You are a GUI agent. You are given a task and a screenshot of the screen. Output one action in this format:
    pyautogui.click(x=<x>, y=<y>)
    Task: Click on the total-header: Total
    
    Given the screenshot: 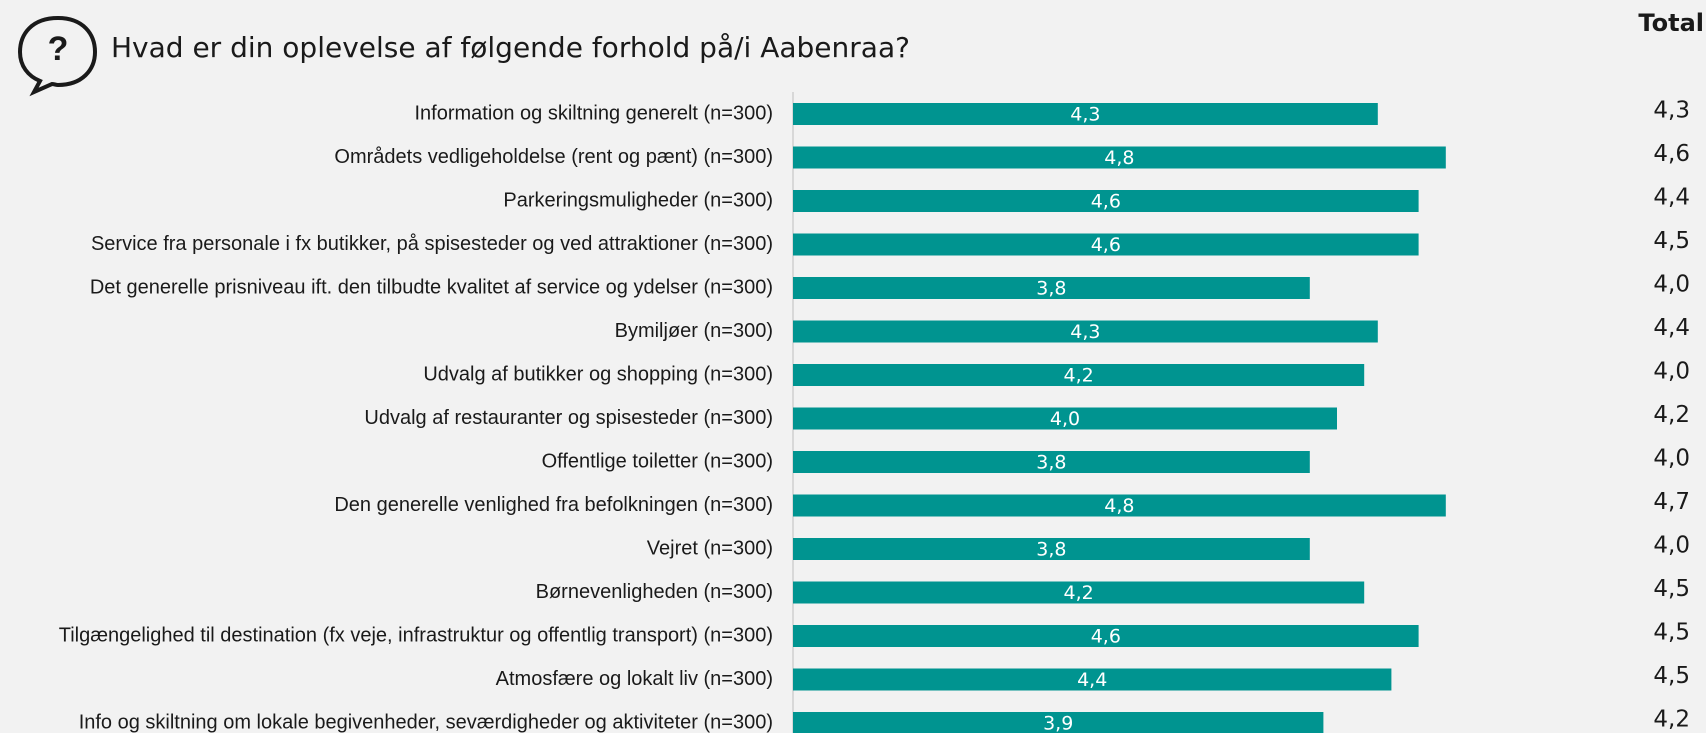 What is the action you would take?
    pyautogui.click(x=1671, y=23)
    